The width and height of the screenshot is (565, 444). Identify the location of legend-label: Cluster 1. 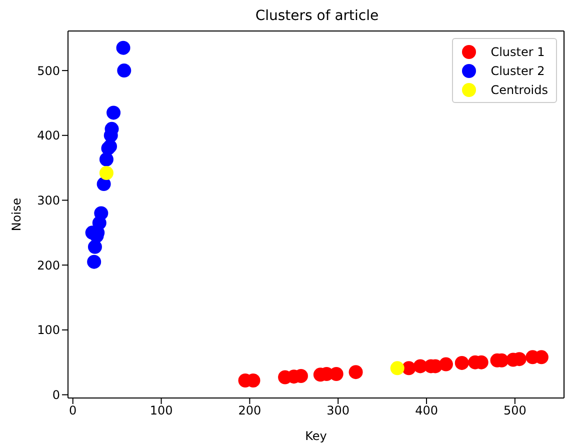
(517, 51).